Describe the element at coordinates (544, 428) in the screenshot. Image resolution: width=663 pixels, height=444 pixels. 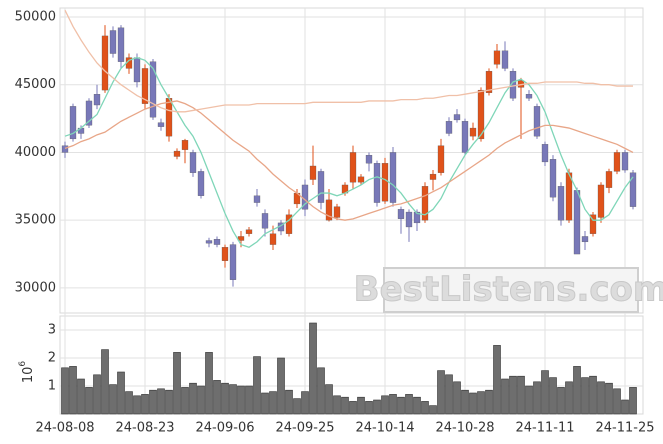
I see `x-tick-label: 24-11-11` at that location.